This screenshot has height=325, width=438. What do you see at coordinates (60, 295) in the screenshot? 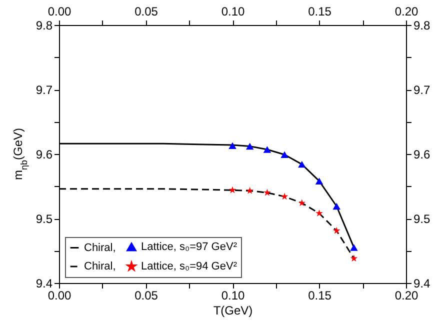
I see `x-tick-label: 0.00` at bounding box center [60, 295].